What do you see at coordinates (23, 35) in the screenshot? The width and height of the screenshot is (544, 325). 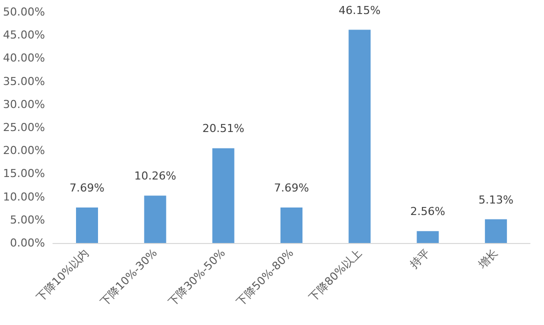 I see `y-tick-label: 45.00%` at bounding box center [23, 35].